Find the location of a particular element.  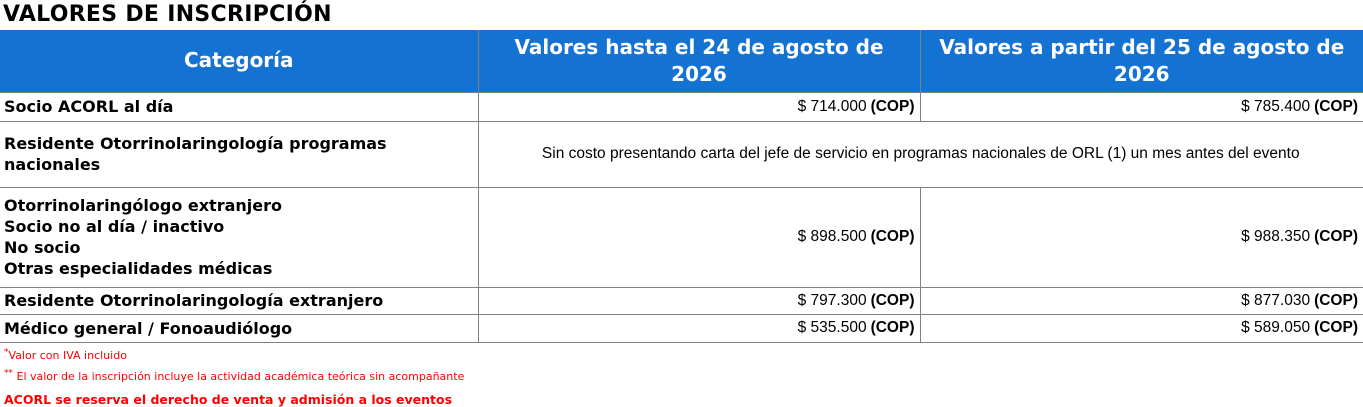

footnote-marker: ** is located at coordinates (8, 372).